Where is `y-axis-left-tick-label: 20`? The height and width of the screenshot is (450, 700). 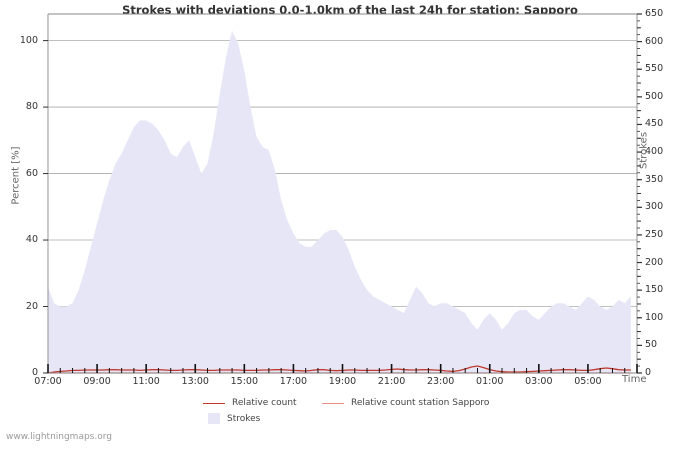 y-axis-left-tick-label: 20 is located at coordinates (31, 306).